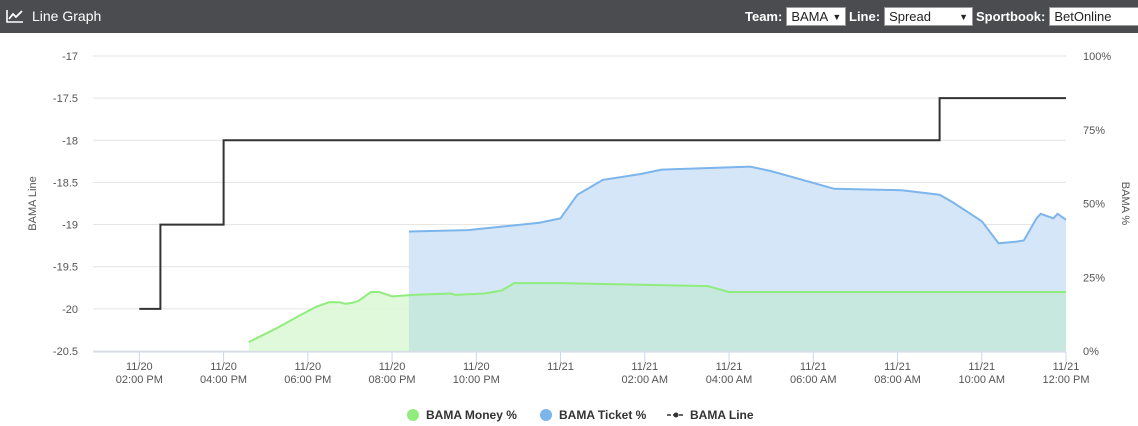  I want to click on line-select-value: Spread, so click(910, 16).